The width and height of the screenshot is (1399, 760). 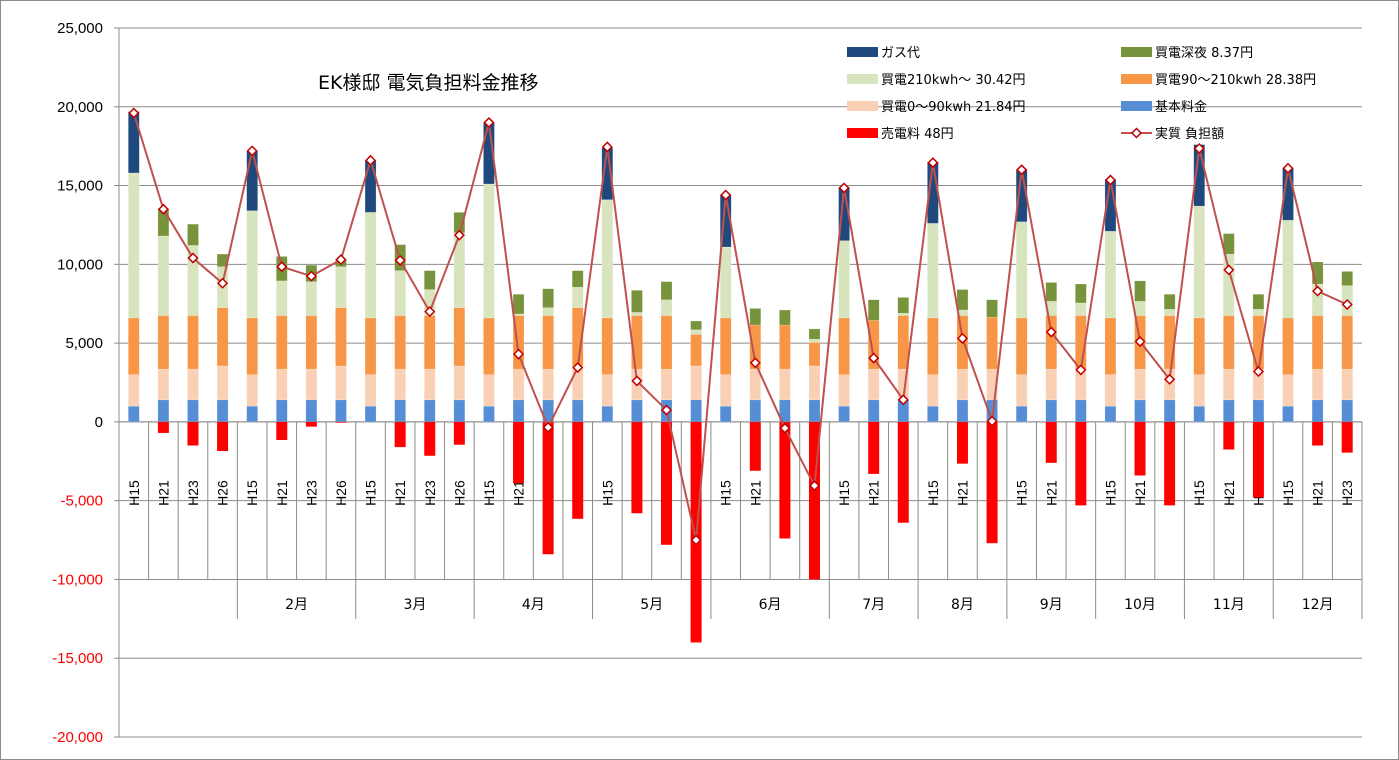 What do you see at coordinates (77, 658) in the screenshot?
I see `y-tick-label: -15,000` at bounding box center [77, 658].